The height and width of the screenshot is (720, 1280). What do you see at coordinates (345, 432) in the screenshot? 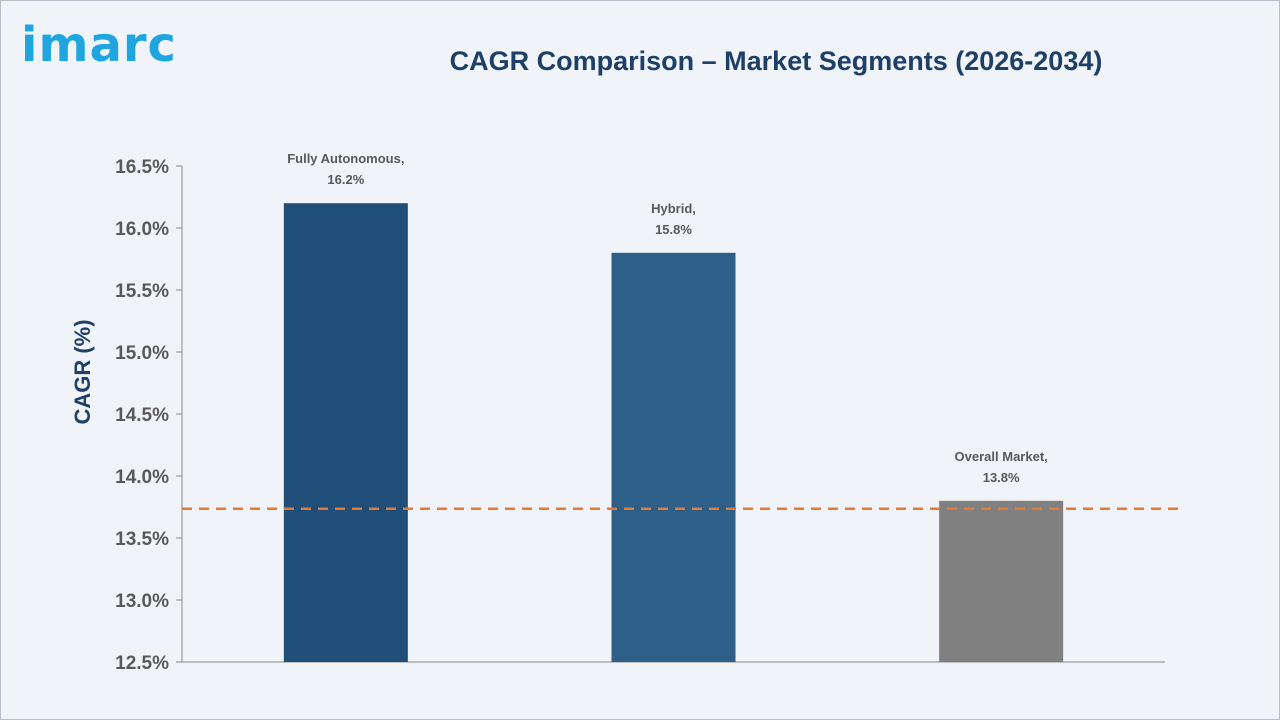
I see `bar-fully-autonomous` at bounding box center [345, 432].